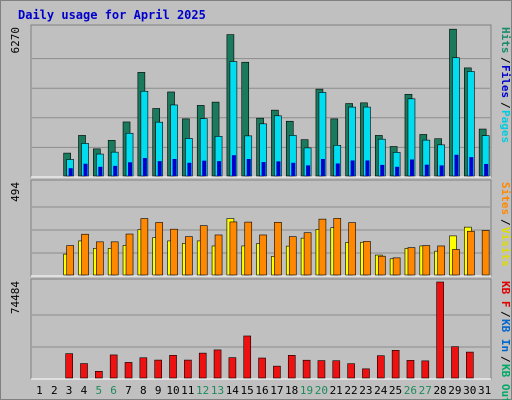  What do you see at coordinates (276, 390) in the screenshot?
I see `day-label: 17` at bounding box center [276, 390].